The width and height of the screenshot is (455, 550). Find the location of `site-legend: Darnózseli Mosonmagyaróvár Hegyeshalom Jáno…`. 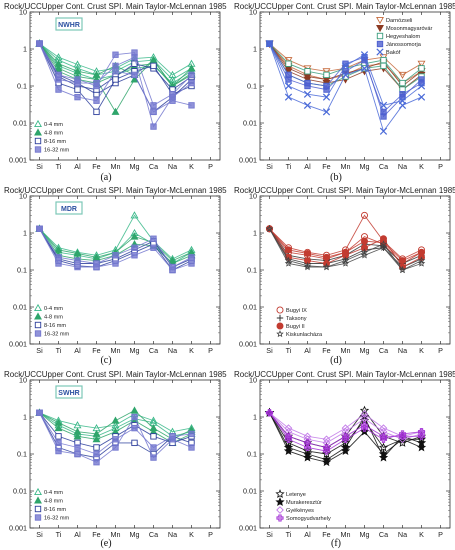

site-legend: Darnózseli Mosonmagyaróvár Hegyeshalom Jáno… is located at coordinates (404, 36).